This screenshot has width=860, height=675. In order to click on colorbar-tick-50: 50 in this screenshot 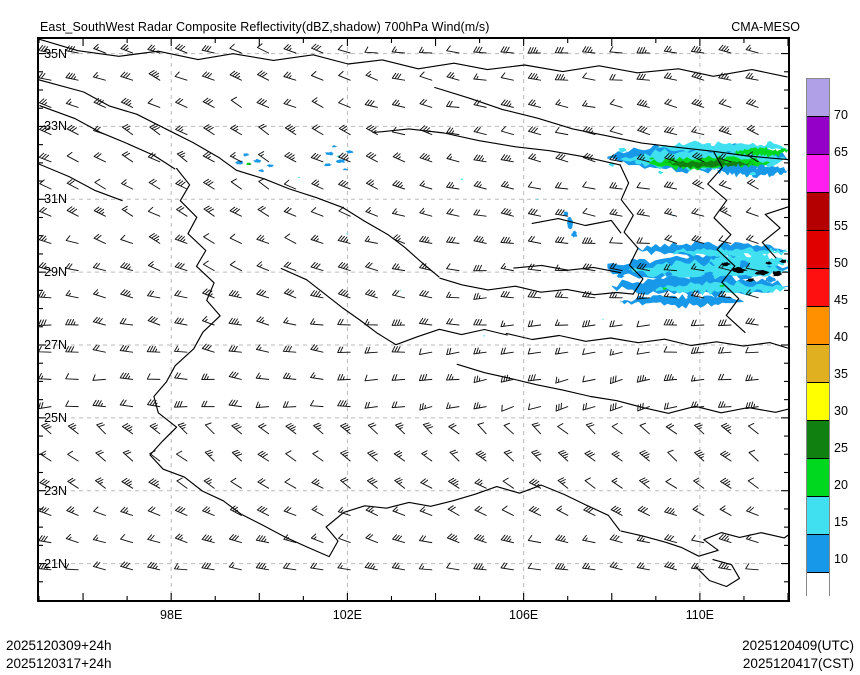, I will do `click(841, 263)`.